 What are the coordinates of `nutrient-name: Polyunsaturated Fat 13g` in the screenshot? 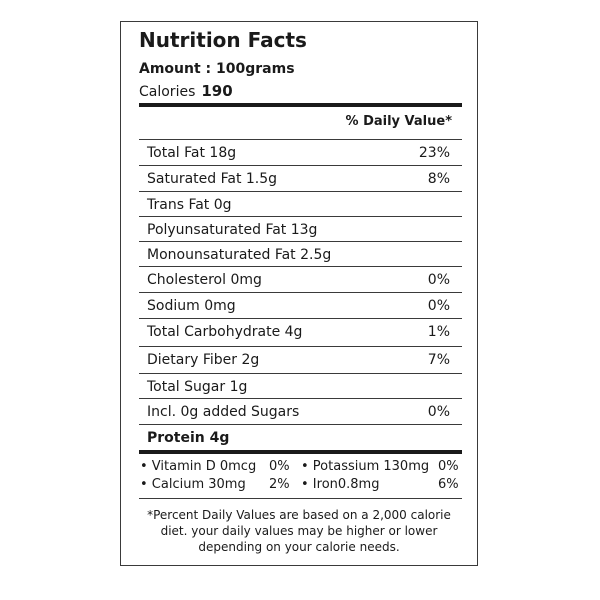 It's located at (232, 230).